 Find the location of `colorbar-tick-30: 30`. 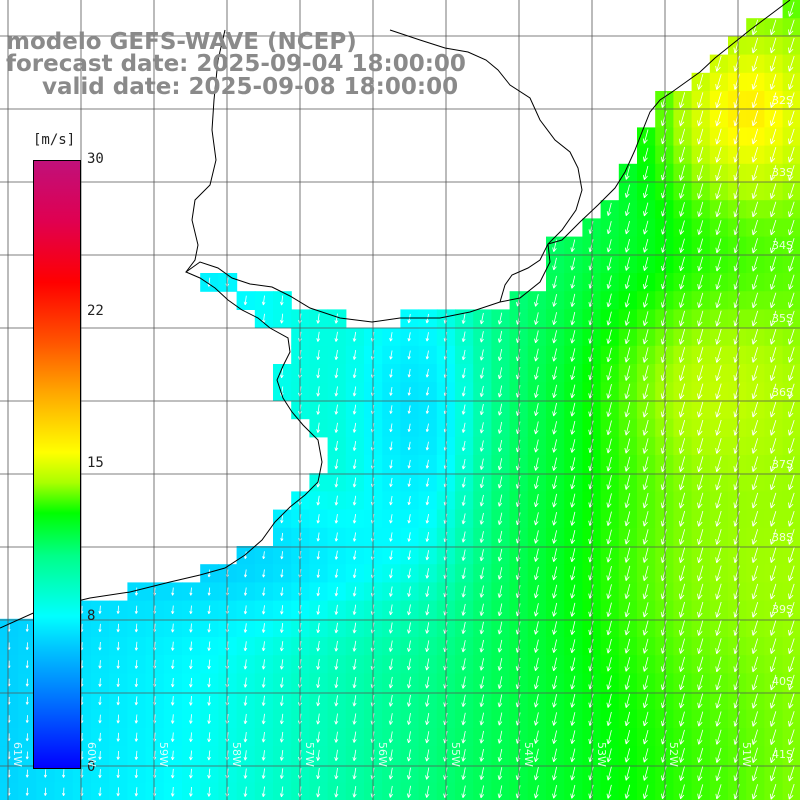

colorbar-tick-30: 30 is located at coordinates (95, 159).